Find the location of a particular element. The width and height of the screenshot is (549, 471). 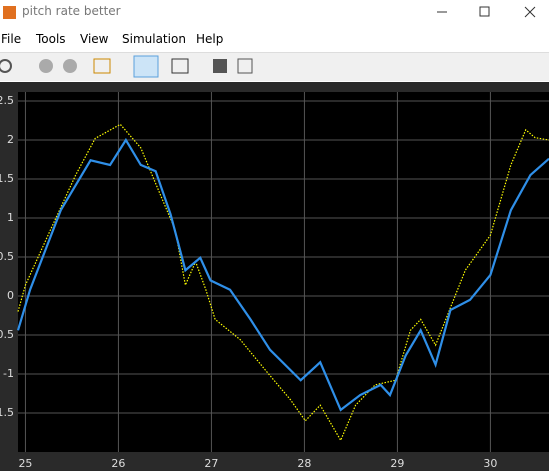

menu-item: Tools is located at coordinates (51, 39).